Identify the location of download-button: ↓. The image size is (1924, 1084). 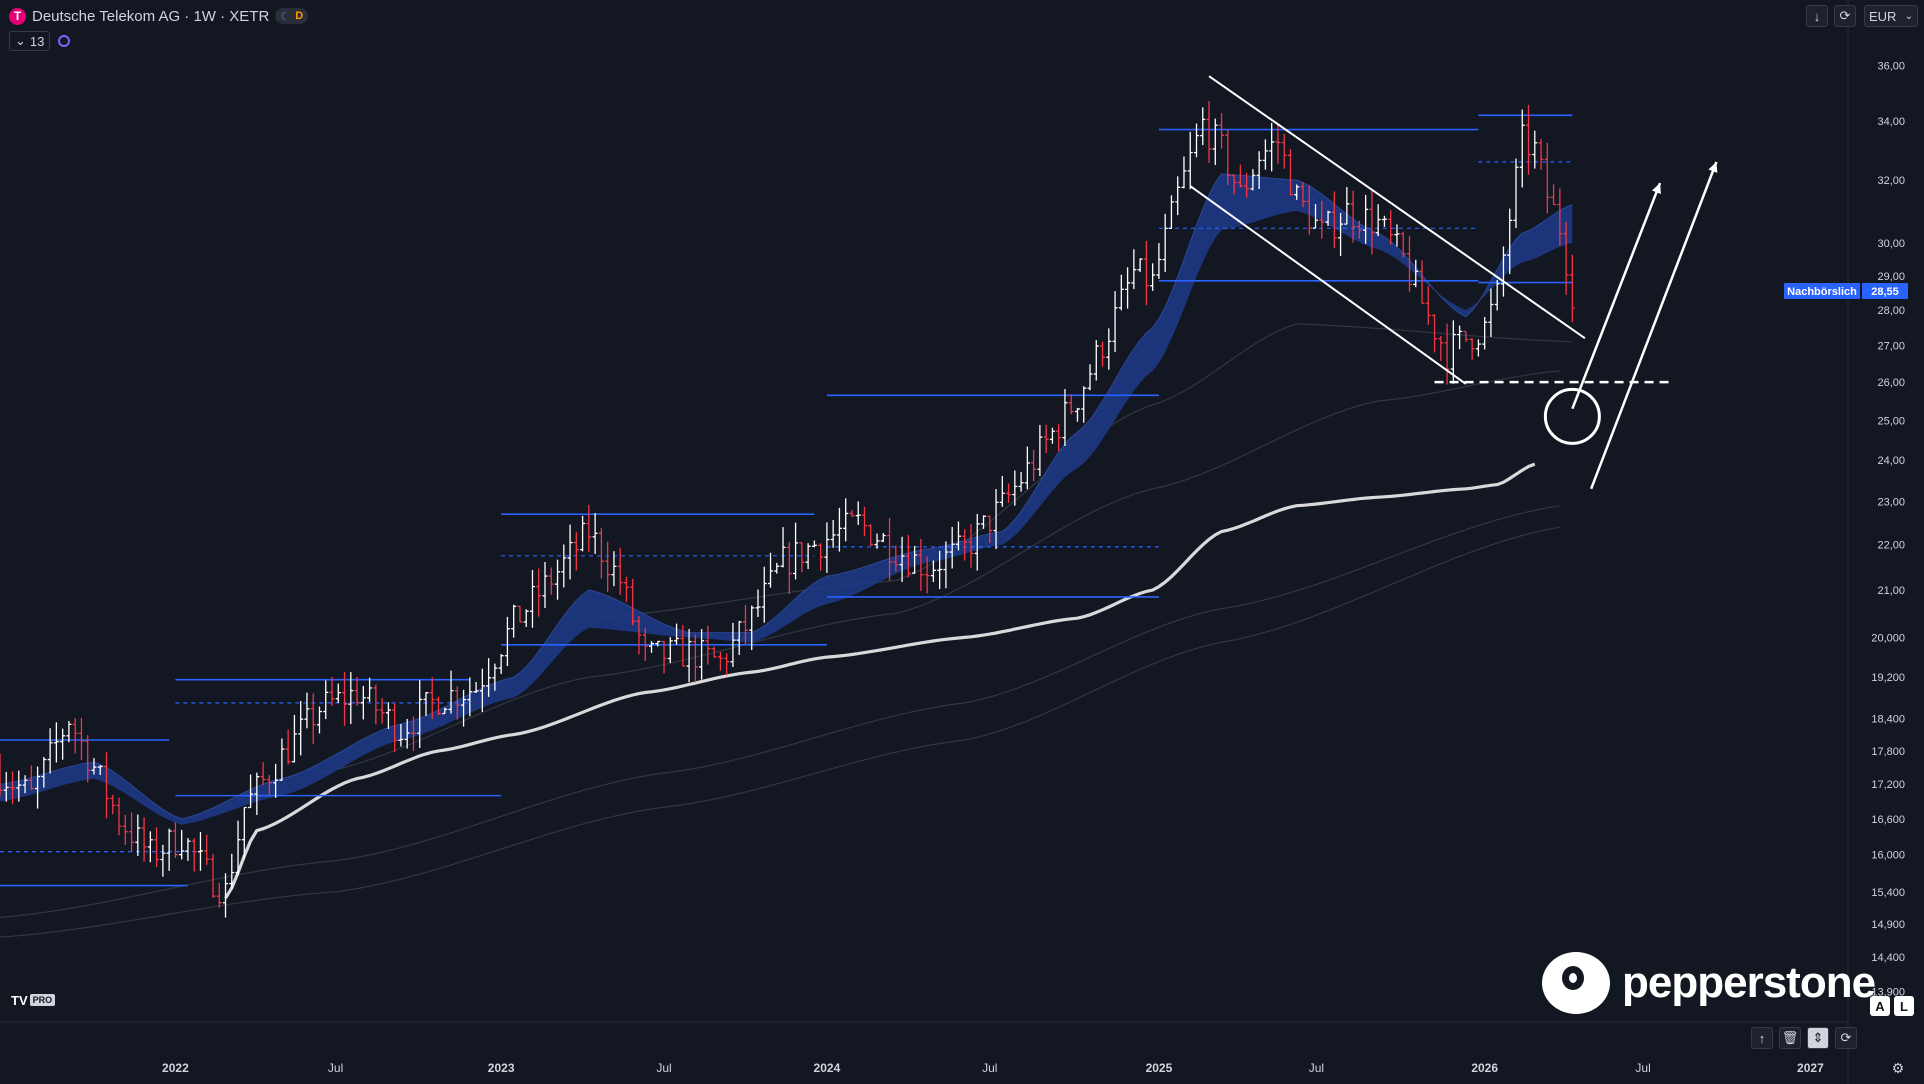
(1817, 16).